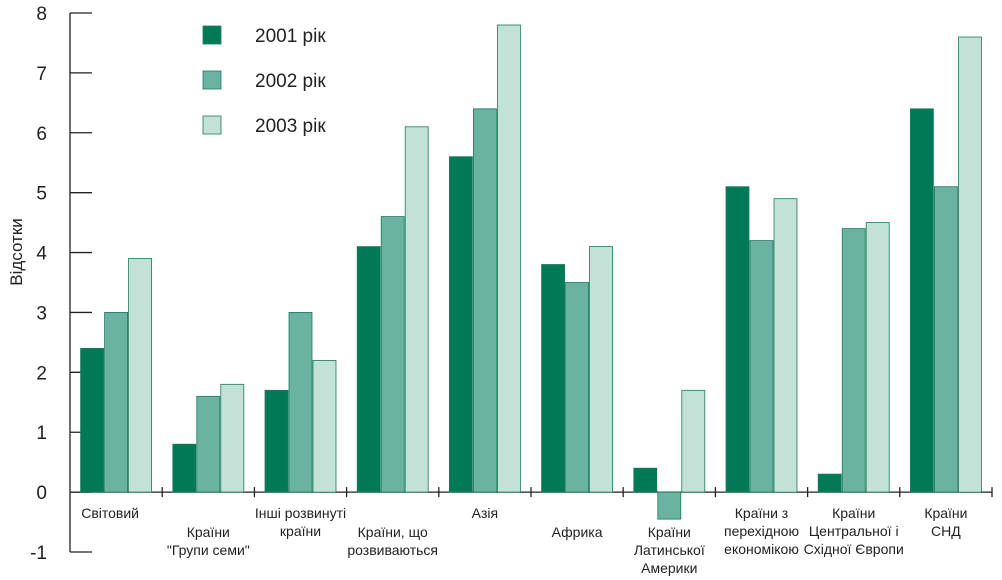 This screenshot has width=1002, height=580. I want to click on y-tick-label: 7, so click(41, 74).